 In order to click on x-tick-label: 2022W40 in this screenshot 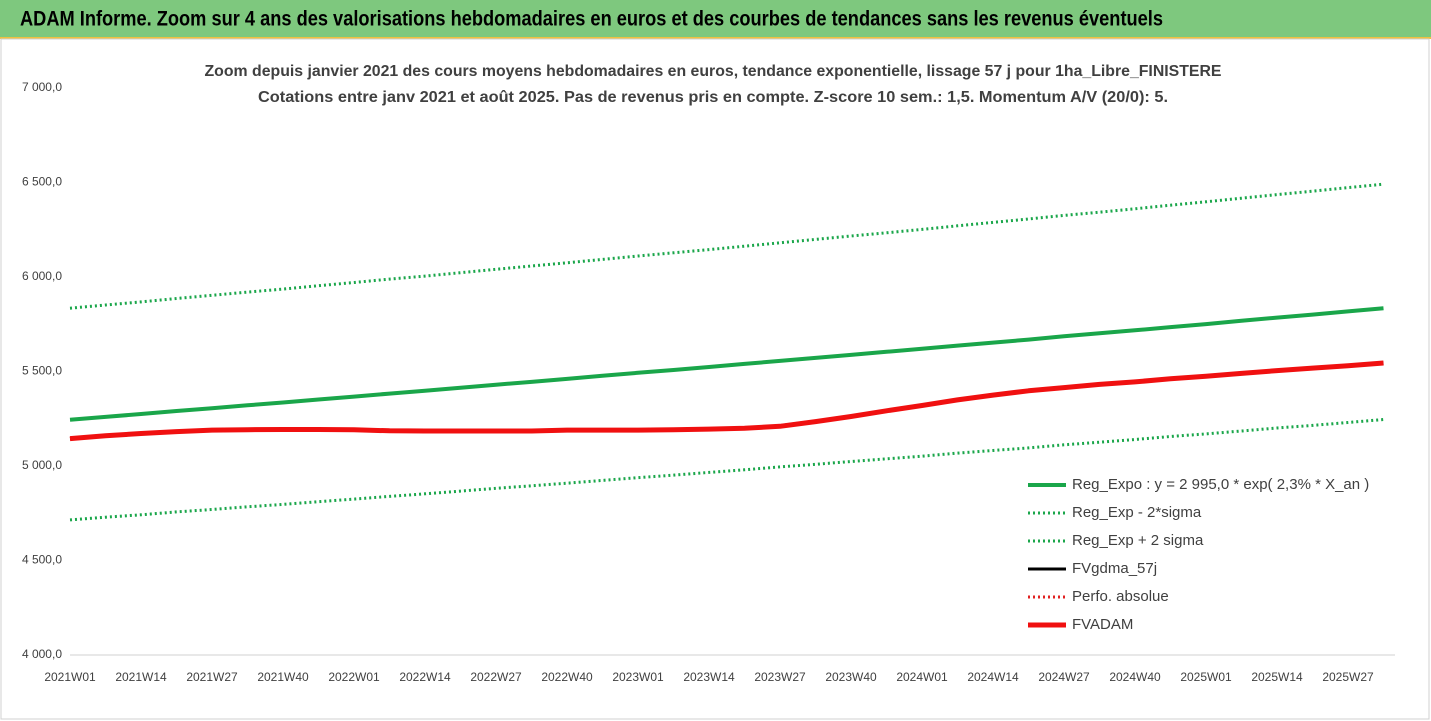, I will do `click(567, 677)`.